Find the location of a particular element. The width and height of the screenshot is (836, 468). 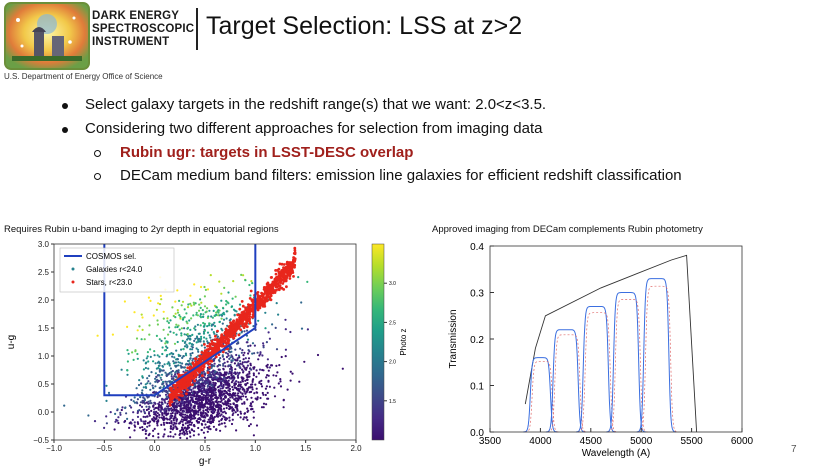

x-tick-label: −1.0 is located at coordinates (54, 448).